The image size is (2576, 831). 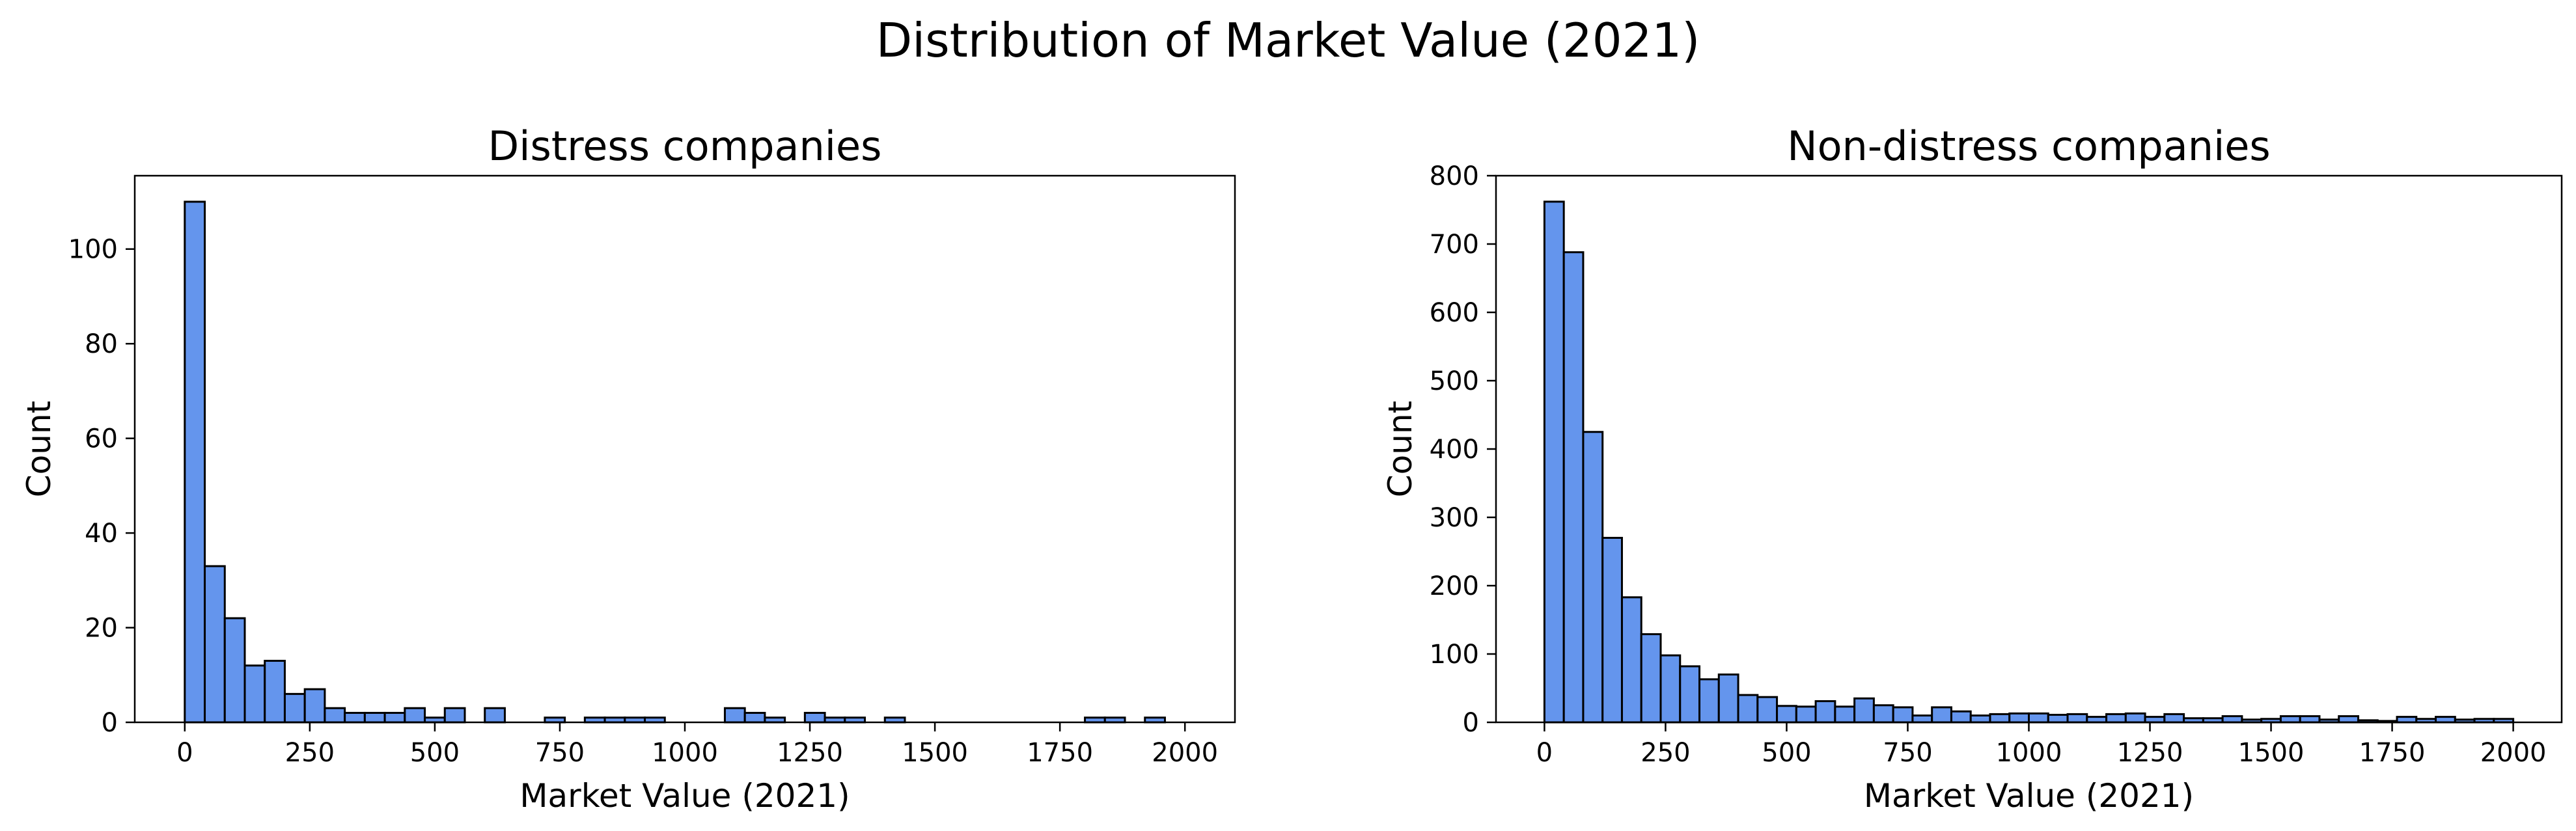 What do you see at coordinates (685, 146) in the screenshot?
I see `subplot-title: Distress companies` at bounding box center [685, 146].